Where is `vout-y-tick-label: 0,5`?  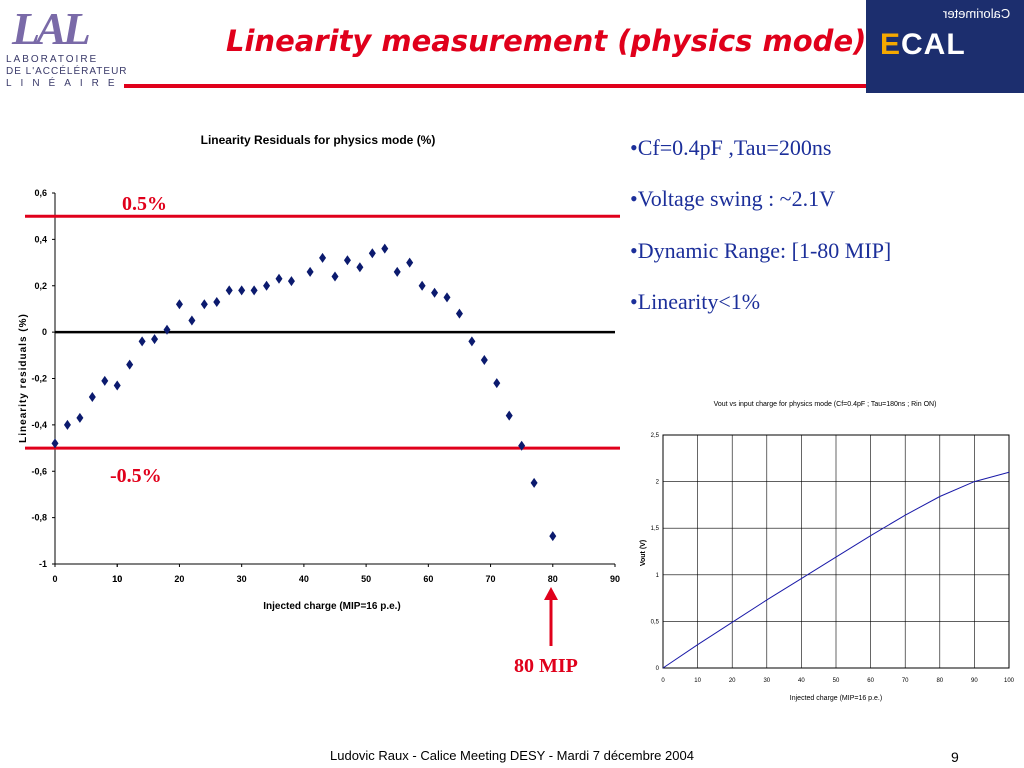
vout-y-tick-label: 0,5 is located at coordinates (655, 622).